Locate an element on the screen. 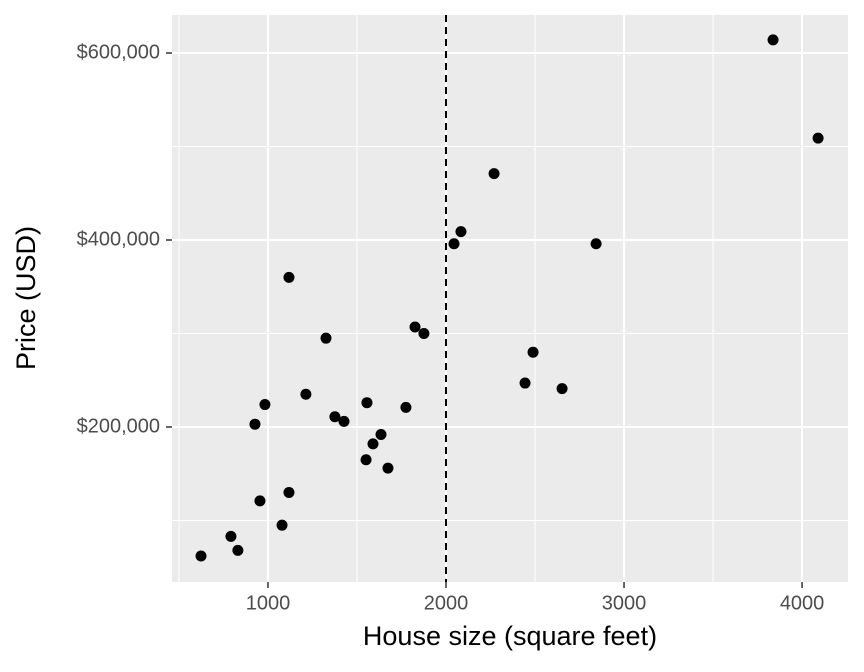 Image resolution: width=864 pixels, height=672 pixels. x-tick-label: 2000 is located at coordinates (446, 603).